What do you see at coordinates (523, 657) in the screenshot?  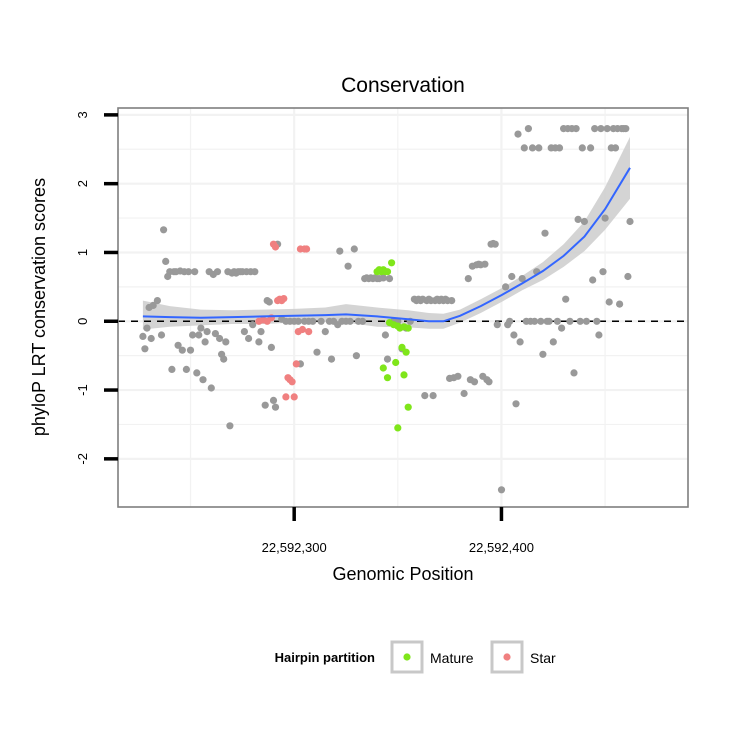 I see `legend-item-star: Star` at bounding box center [523, 657].